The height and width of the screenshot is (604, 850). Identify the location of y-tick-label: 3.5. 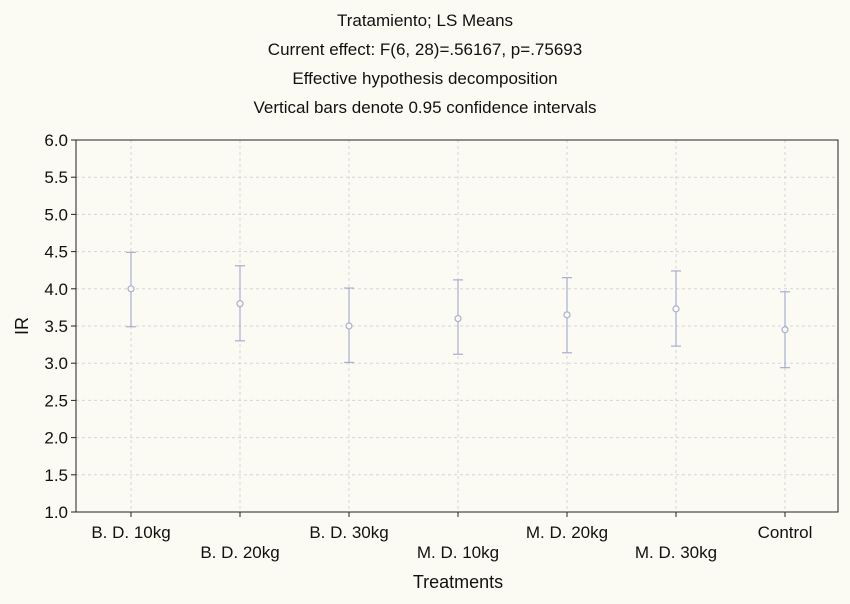
(56, 326).